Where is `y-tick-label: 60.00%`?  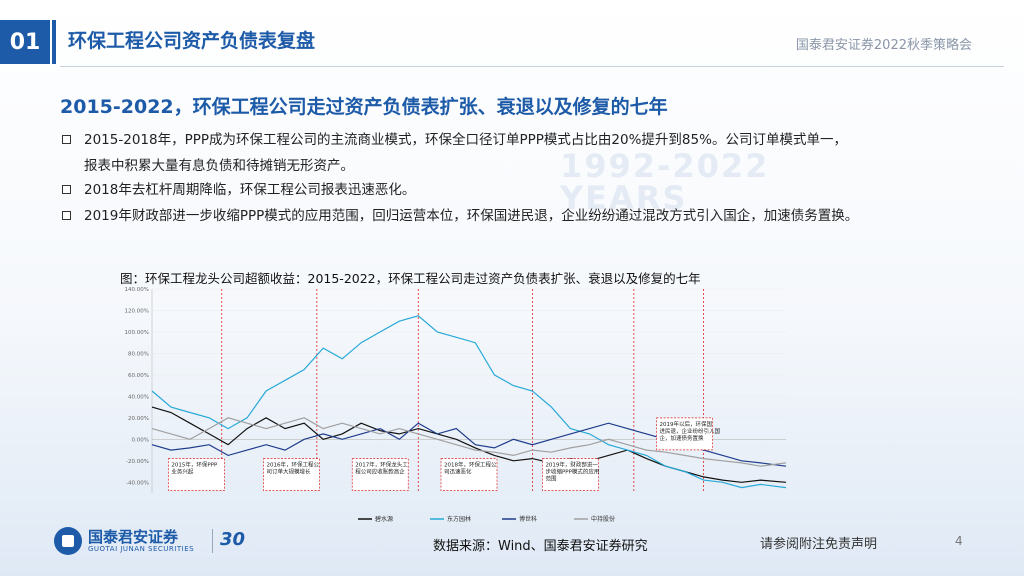 y-tick-label: 60.00% is located at coordinates (138, 376).